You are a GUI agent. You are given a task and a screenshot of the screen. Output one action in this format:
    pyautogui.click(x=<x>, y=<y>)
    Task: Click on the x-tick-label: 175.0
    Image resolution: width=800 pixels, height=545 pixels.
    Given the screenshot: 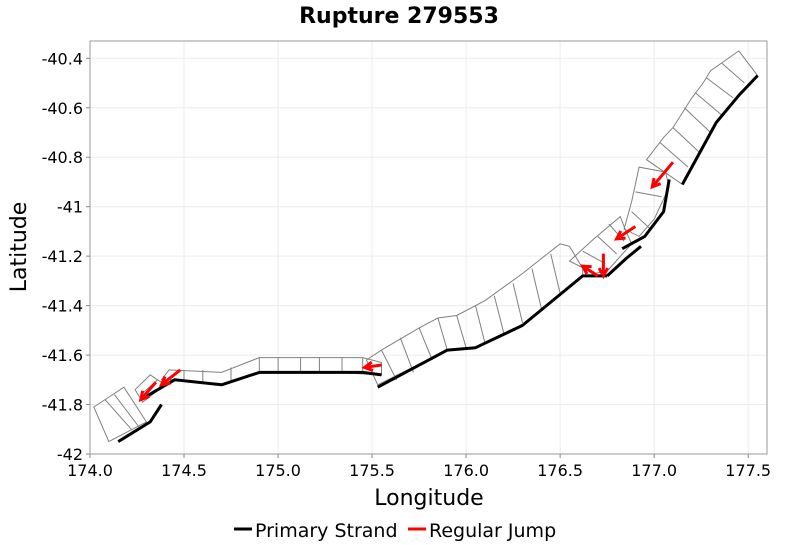 What is the action you would take?
    pyautogui.click(x=278, y=470)
    